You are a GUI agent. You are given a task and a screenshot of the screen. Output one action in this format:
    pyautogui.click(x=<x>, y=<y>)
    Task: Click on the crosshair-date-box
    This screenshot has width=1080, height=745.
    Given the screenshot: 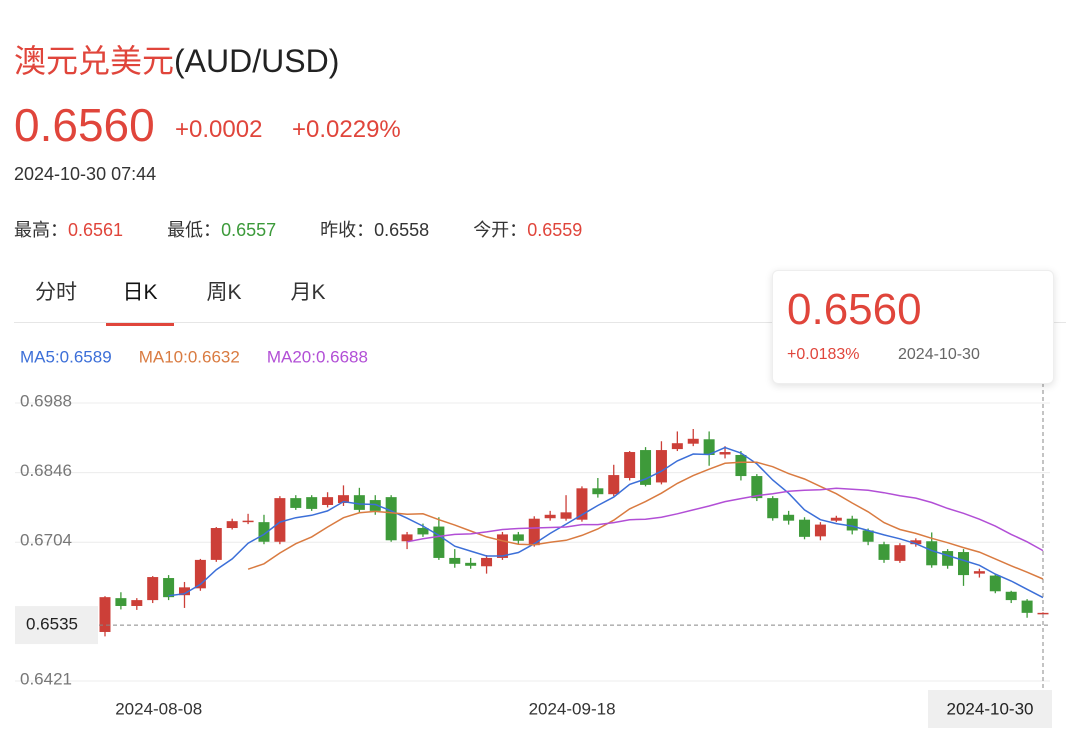 What is the action you would take?
    pyautogui.click(x=990, y=709)
    